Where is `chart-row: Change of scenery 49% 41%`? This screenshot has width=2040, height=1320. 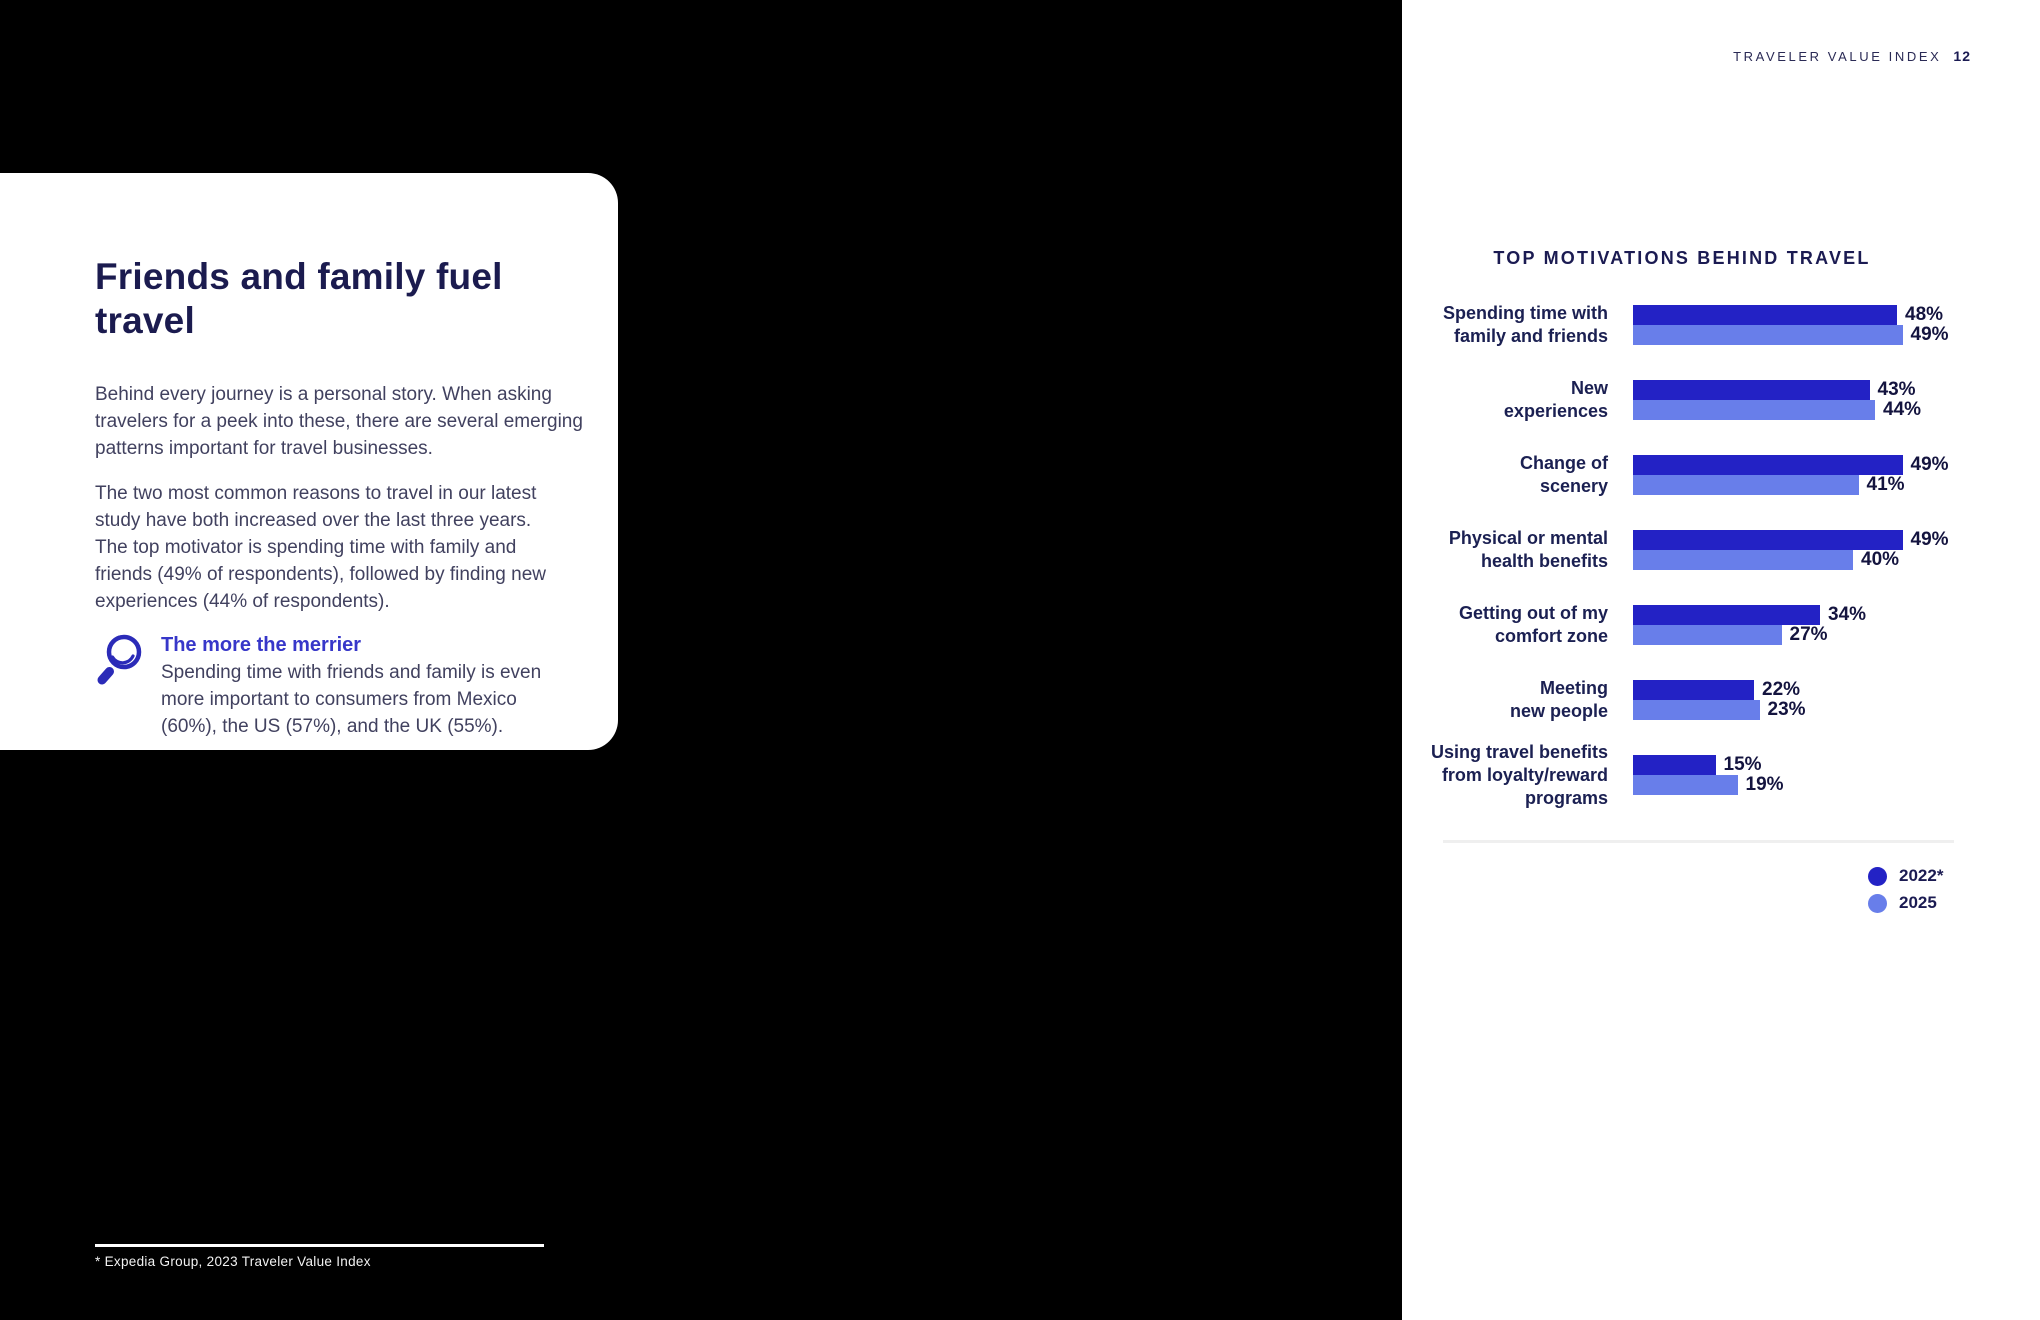 chart-row: Change of scenery 49% 41% is located at coordinates (1682, 474).